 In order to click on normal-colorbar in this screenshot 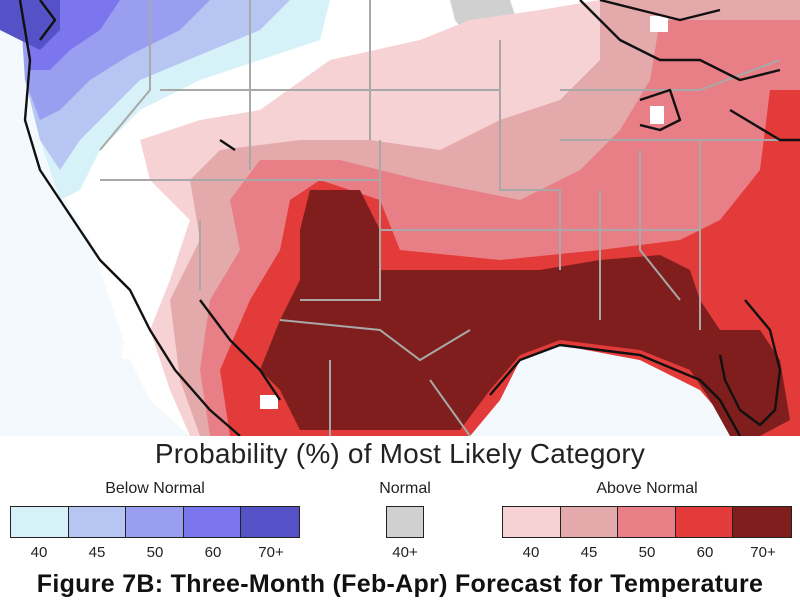, I will do `click(405, 522)`.